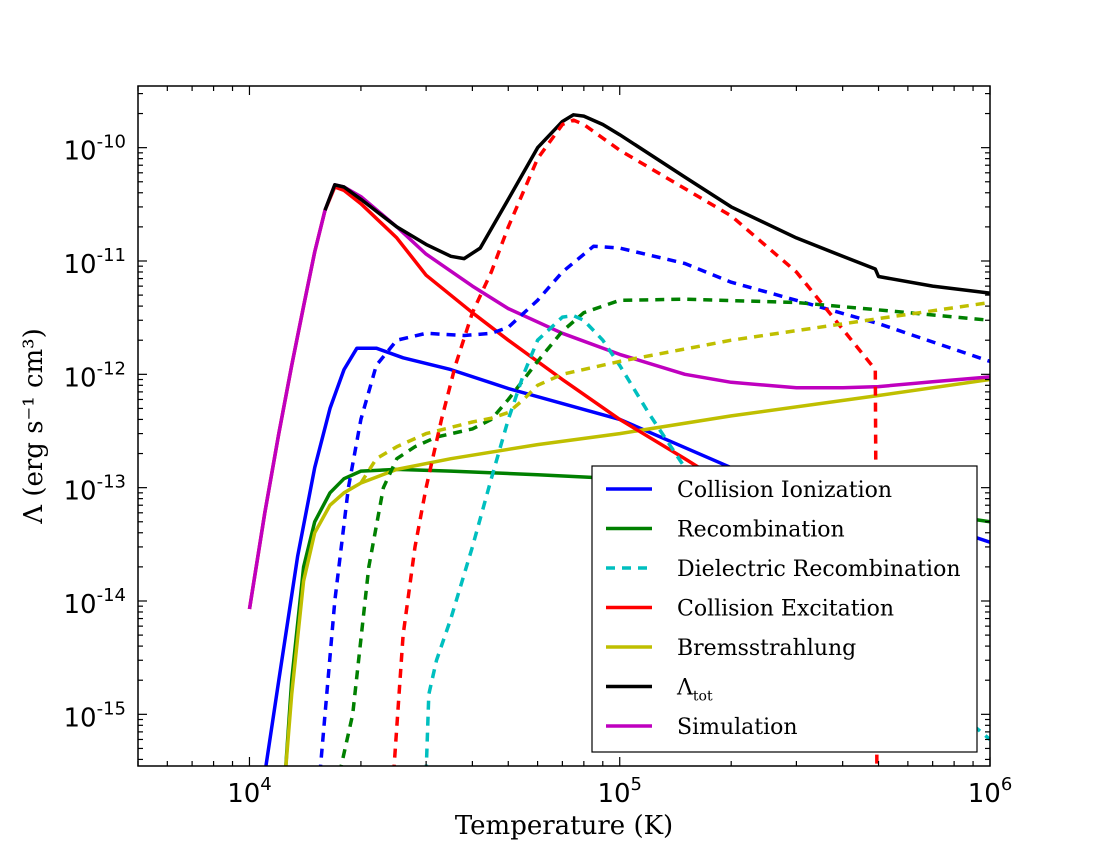 The width and height of the screenshot is (1100, 850). I want to click on y-tick-label-exponent: -11, so click(111, 255).